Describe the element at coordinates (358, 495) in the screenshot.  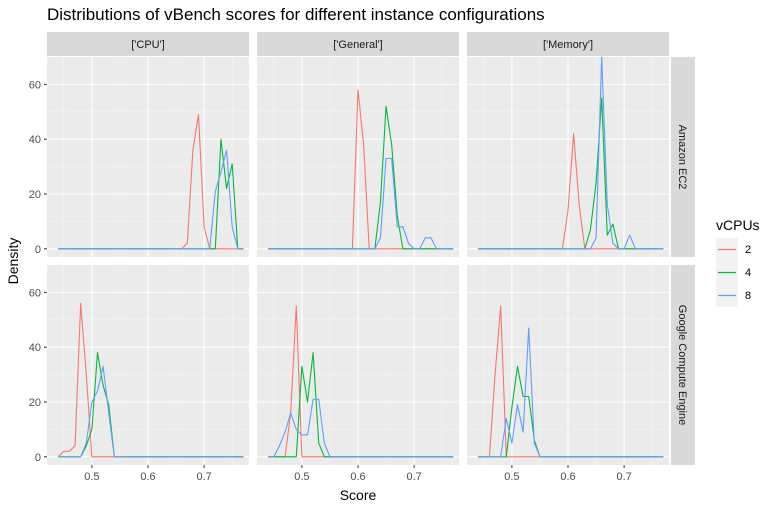
I see `x-axis-title: Score` at that location.